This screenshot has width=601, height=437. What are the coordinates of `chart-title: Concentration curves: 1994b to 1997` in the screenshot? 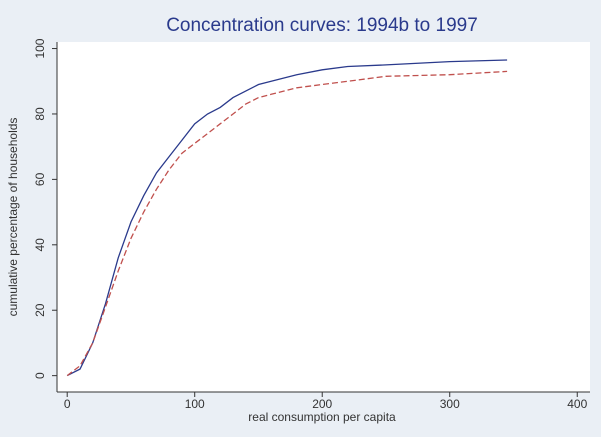 It's located at (322, 25).